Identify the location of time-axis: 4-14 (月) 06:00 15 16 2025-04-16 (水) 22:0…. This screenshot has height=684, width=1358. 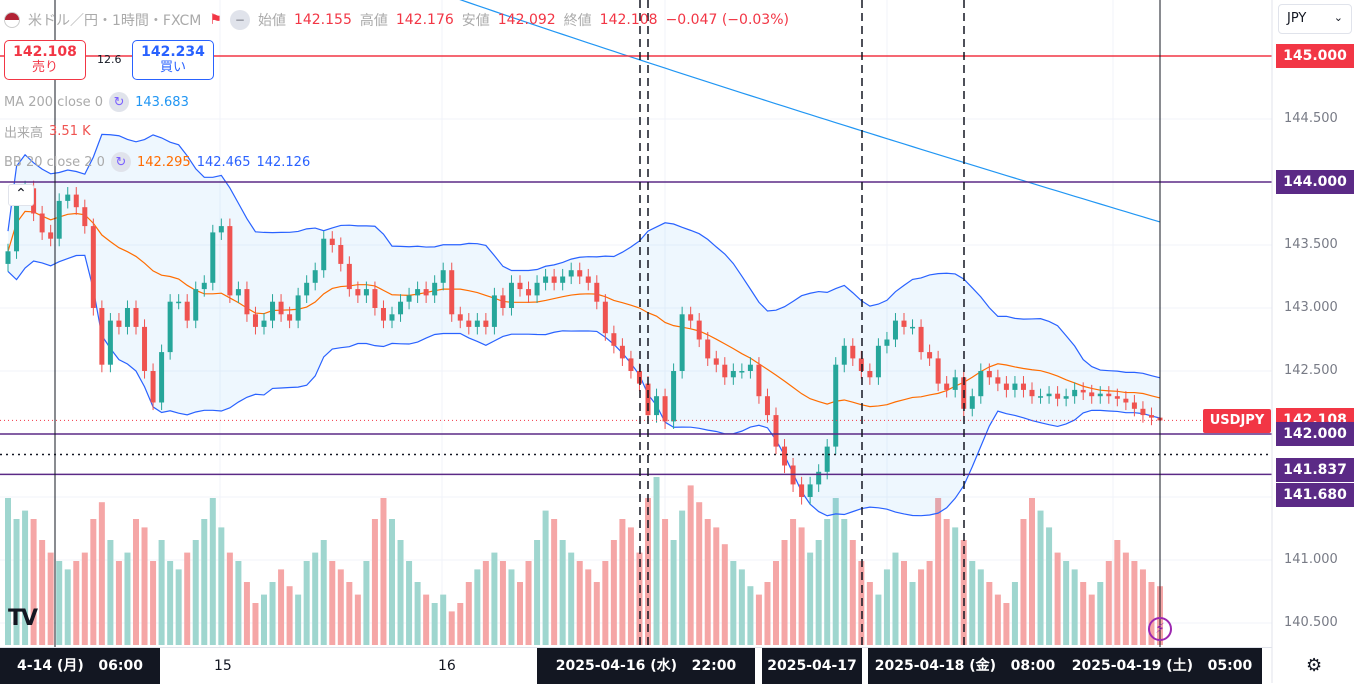
(636, 665).